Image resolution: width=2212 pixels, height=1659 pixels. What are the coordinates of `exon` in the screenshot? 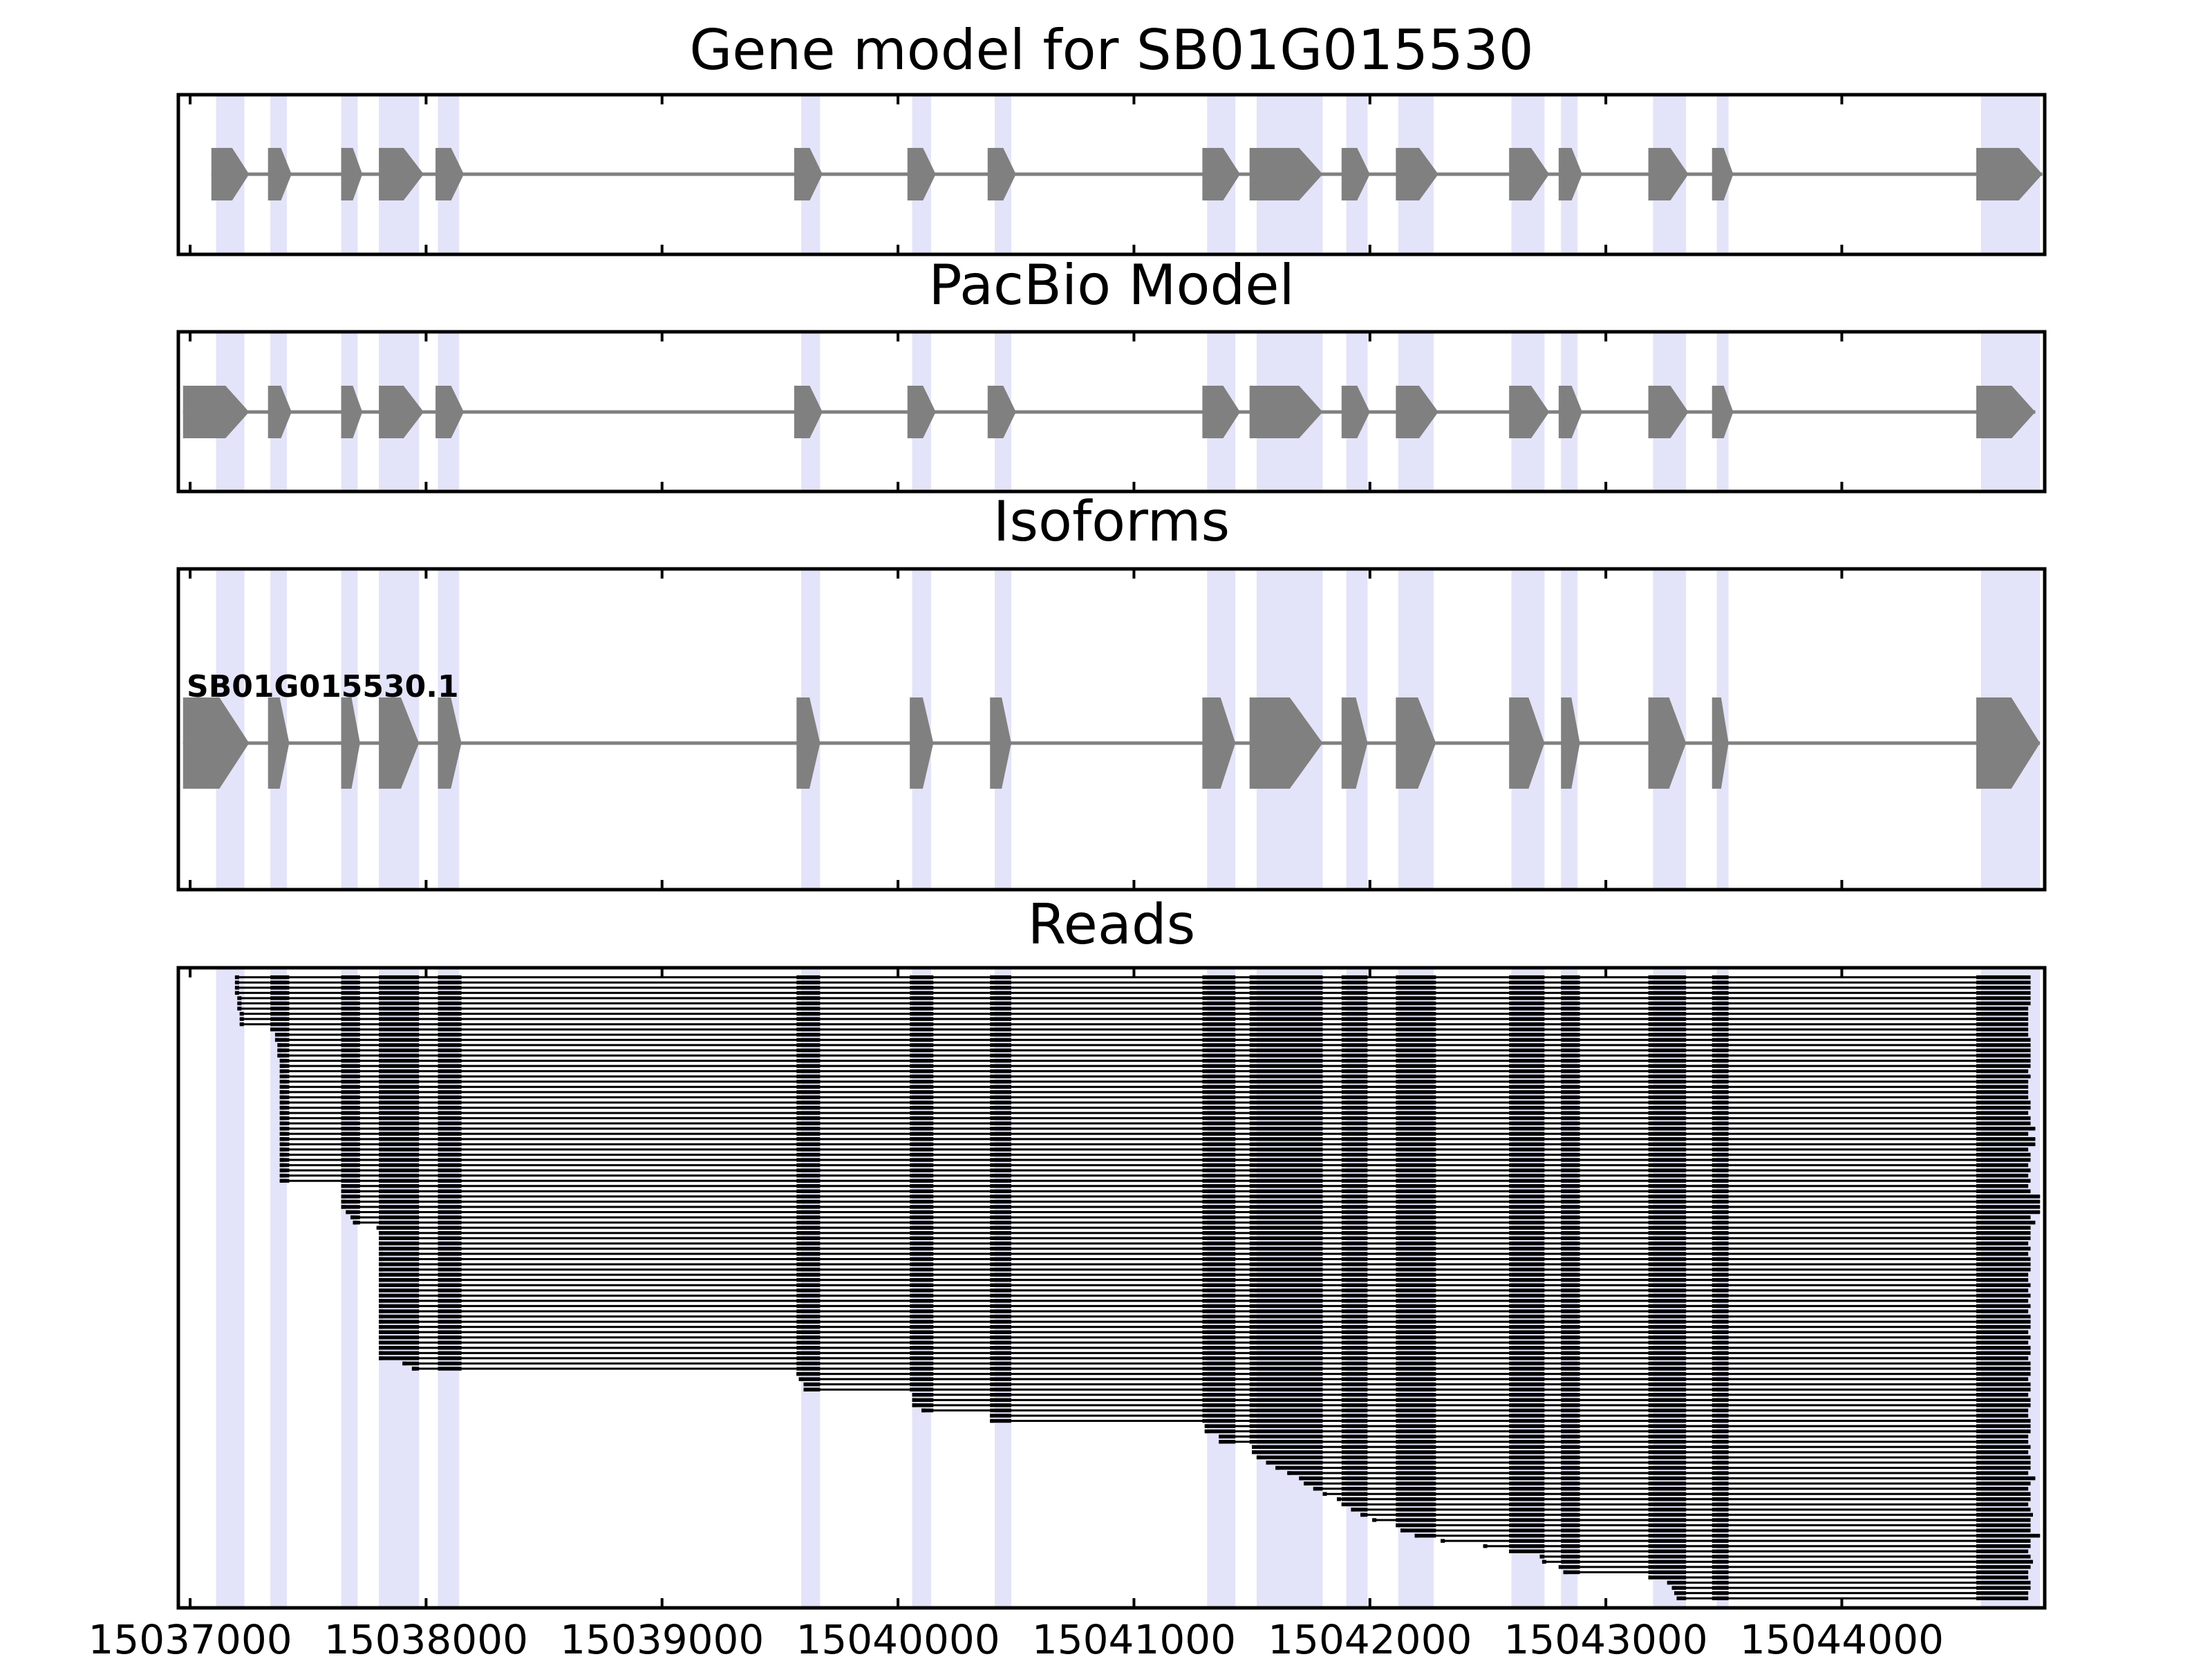 It's located at (231, 174).